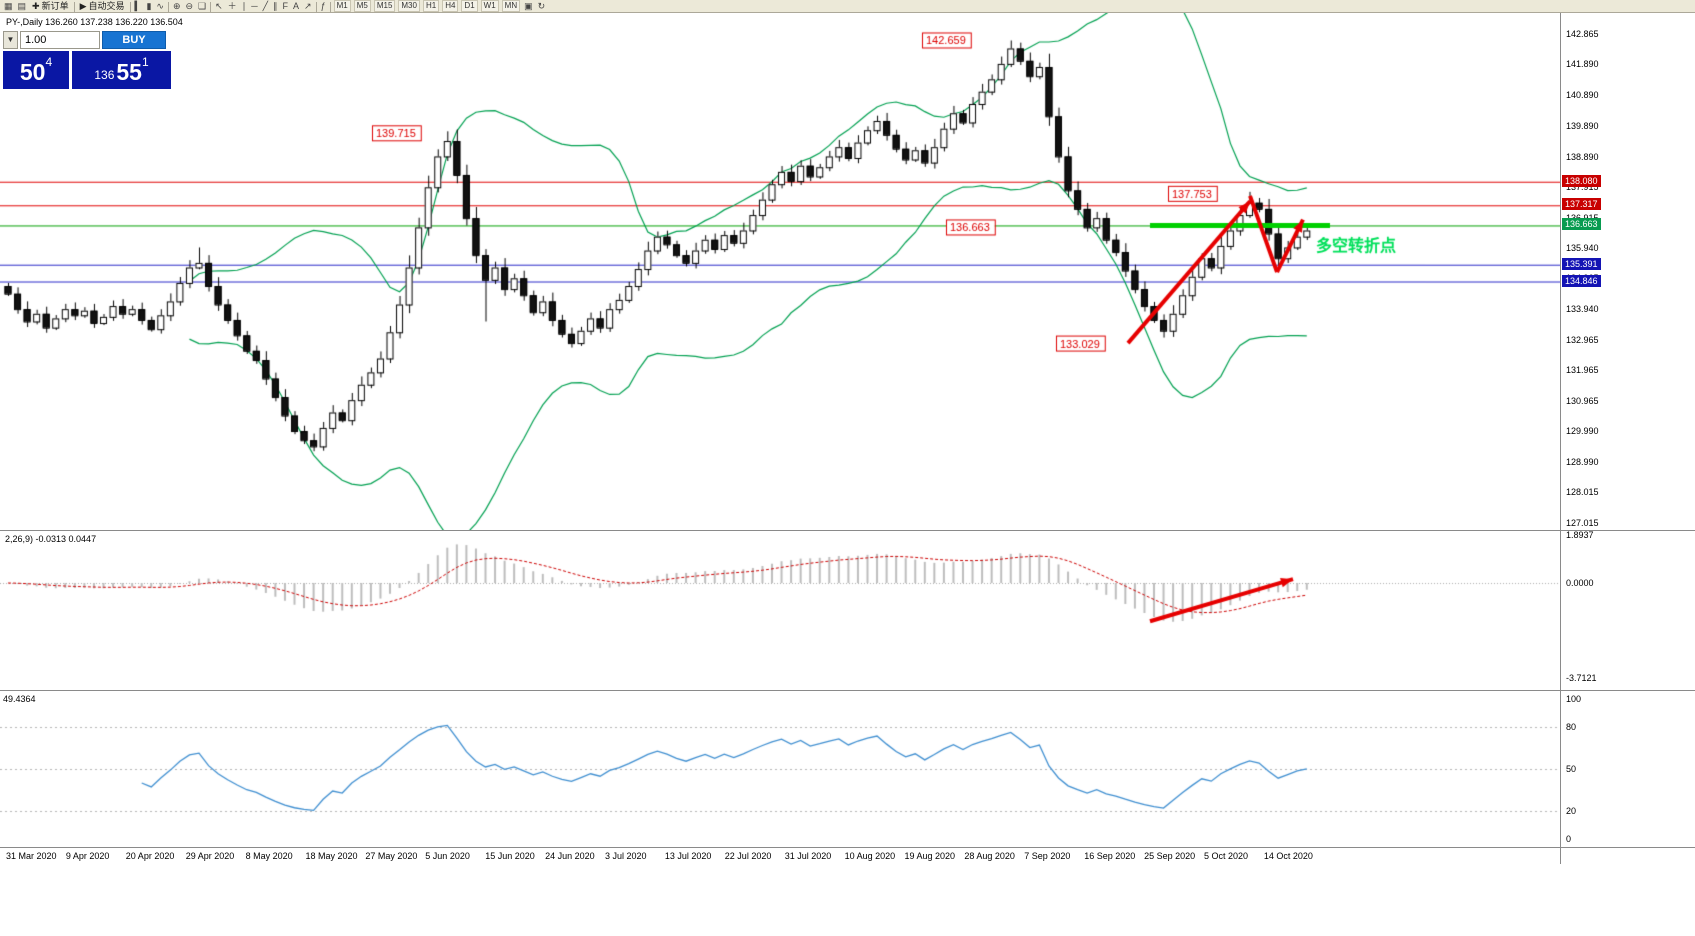 This screenshot has height=936, width=1695. I want to click on axis-tick-label: 20, so click(1571, 811).